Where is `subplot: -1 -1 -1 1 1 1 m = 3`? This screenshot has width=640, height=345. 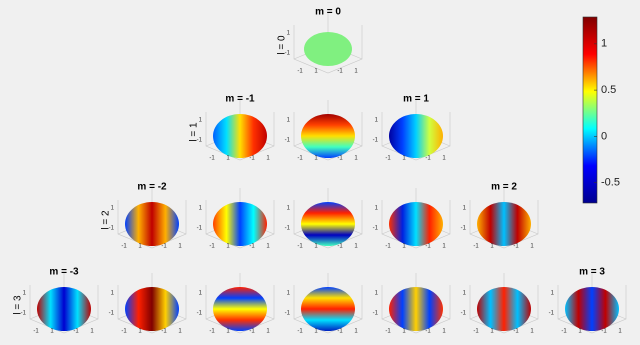
subplot: -1 -1 -1 1 1 1 m = 3 is located at coordinates (588, 301).